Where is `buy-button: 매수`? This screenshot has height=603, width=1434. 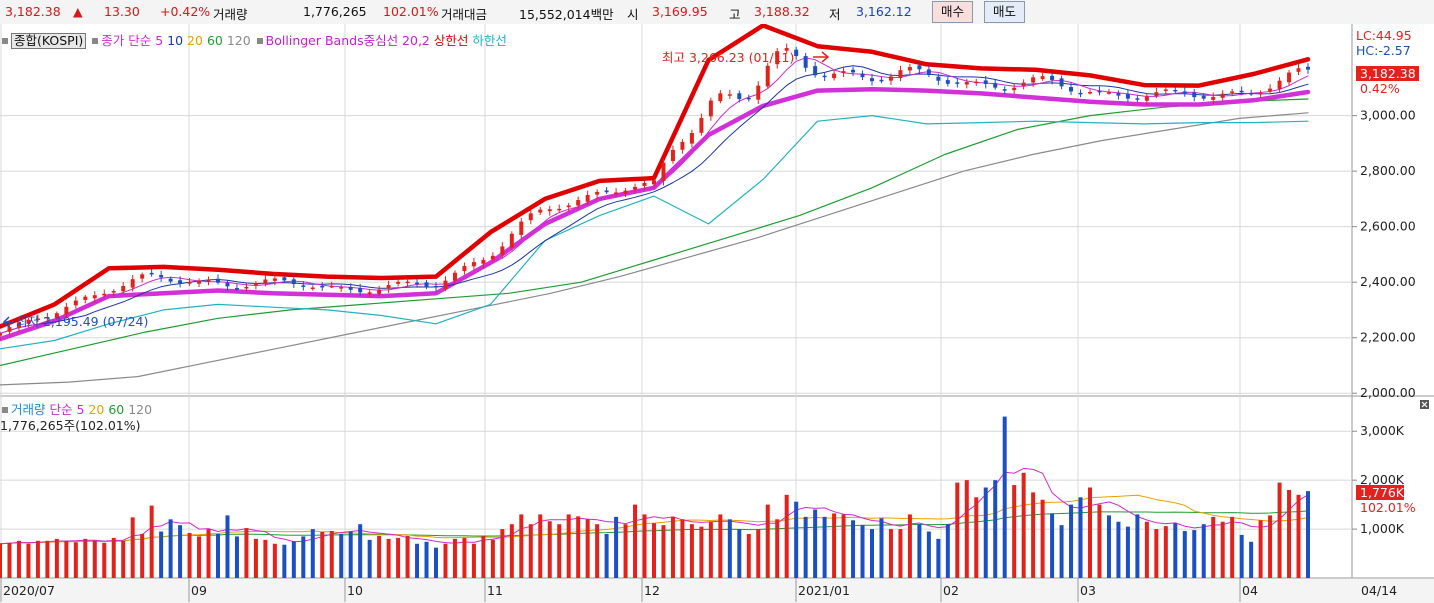 buy-button: 매수 is located at coordinates (953, 12).